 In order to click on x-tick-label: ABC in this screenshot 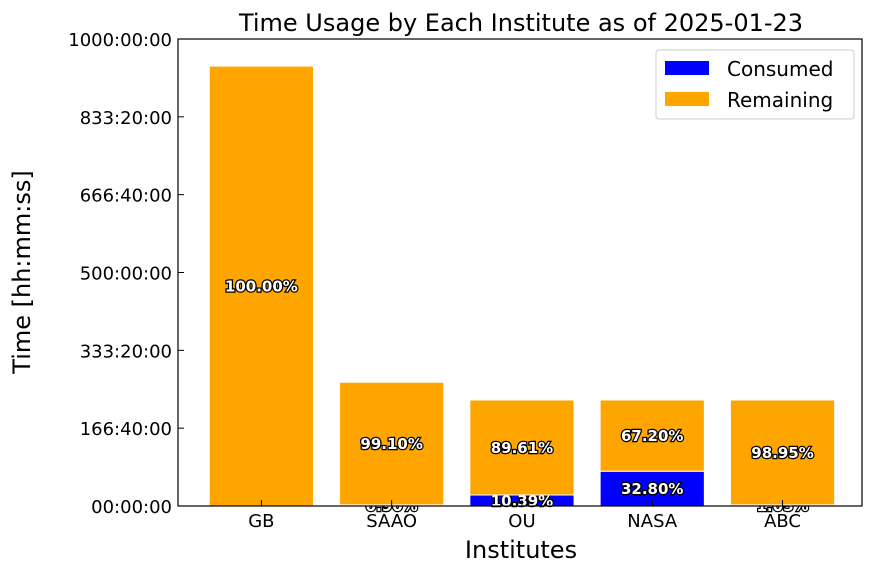, I will do `click(782, 521)`.